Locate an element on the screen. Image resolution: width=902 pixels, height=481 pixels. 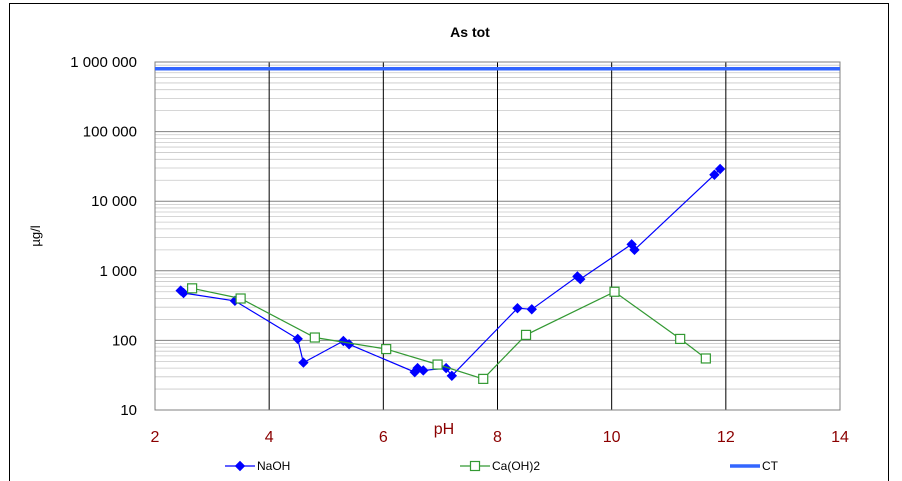
y-tick-label: 1 000 000 is located at coordinates (103, 62).